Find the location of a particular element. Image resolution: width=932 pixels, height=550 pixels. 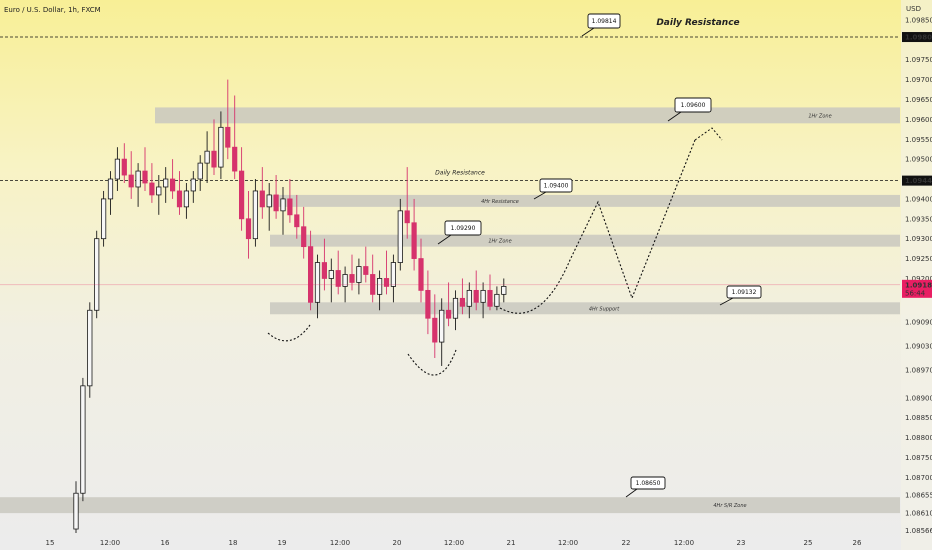

time-tick-label: 26 is located at coordinates (857, 543).